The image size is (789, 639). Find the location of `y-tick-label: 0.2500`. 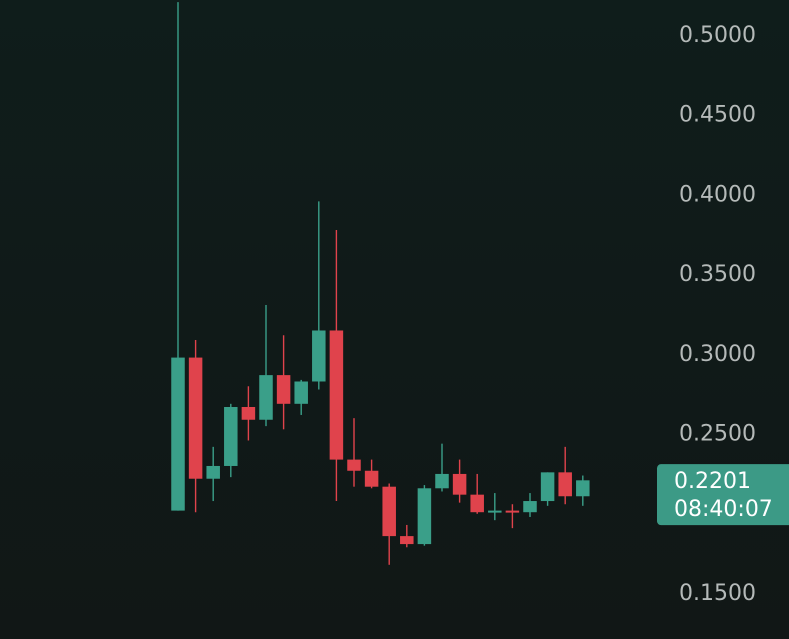

y-tick-label: 0.2500 is located at coordinates (717, 434).